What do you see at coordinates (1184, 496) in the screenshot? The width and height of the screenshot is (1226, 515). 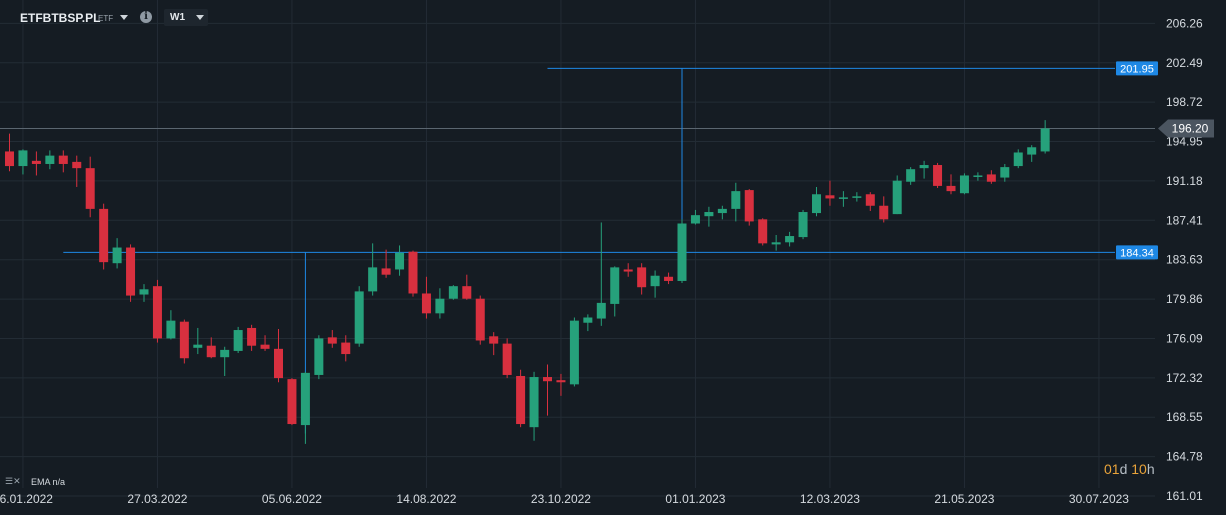 I see `price-tick-label: 161.01` at bounding box center [1184, 496].